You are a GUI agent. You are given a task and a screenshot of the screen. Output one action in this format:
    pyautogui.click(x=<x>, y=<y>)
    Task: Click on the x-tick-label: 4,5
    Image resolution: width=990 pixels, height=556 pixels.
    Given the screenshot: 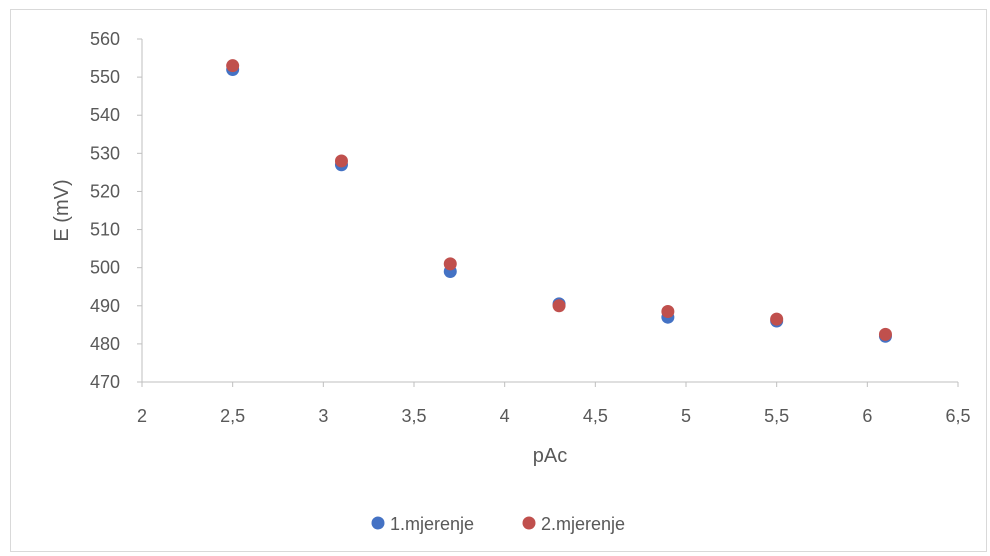 What is the action you would take?
    pyautogui.click(x=595, y=416)
    